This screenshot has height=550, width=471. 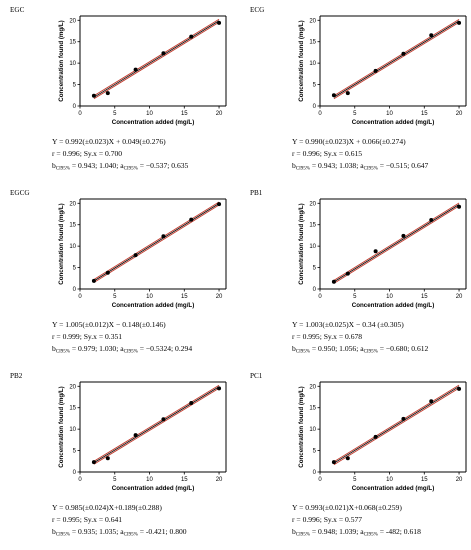 I want to click on correlation-text: r = 0.996; Sy.x = 0.615, so click(x=327, y=153).